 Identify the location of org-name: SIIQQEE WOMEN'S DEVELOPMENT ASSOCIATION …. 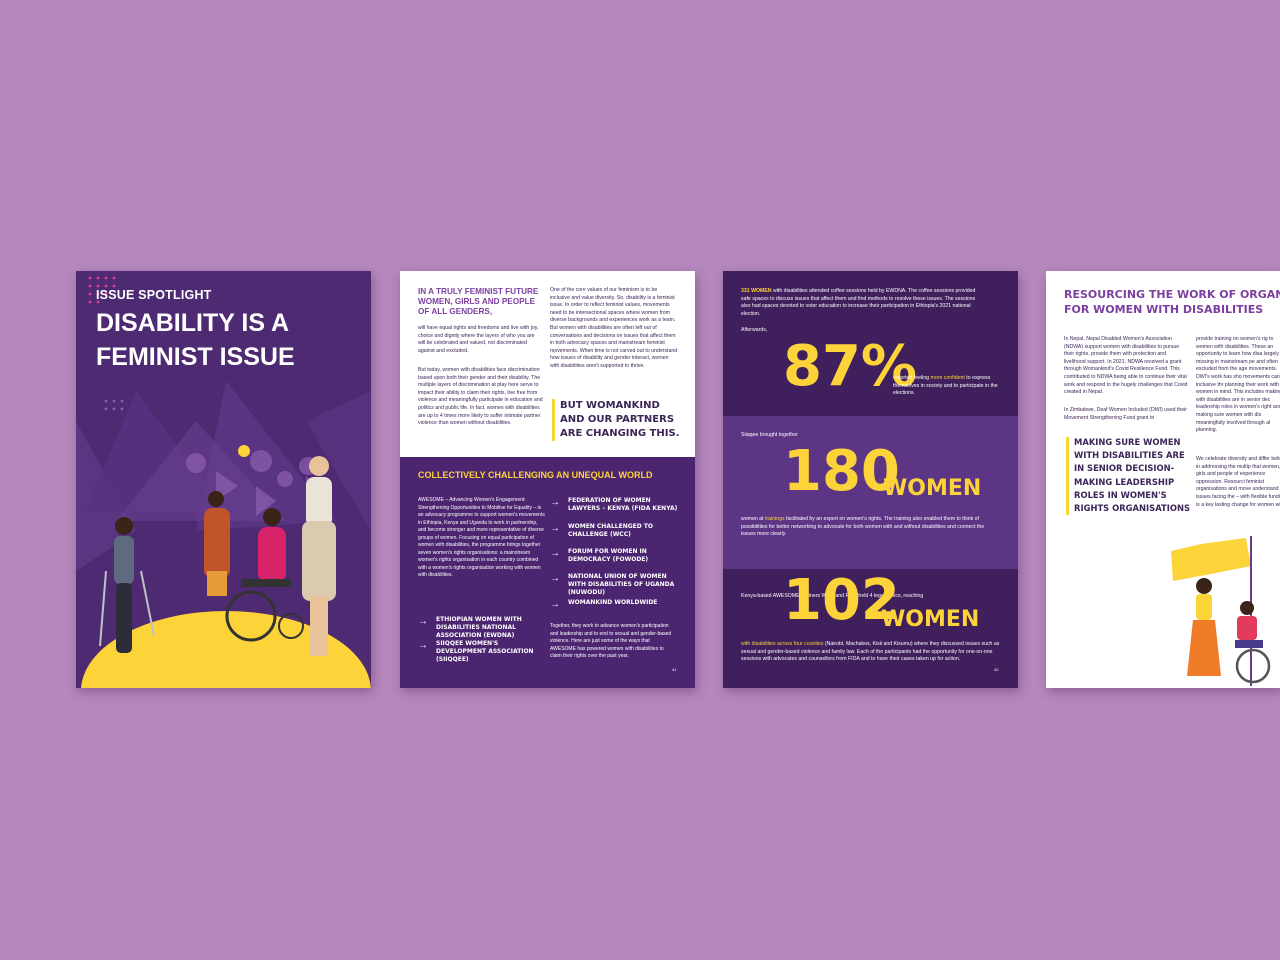
(485, 651).